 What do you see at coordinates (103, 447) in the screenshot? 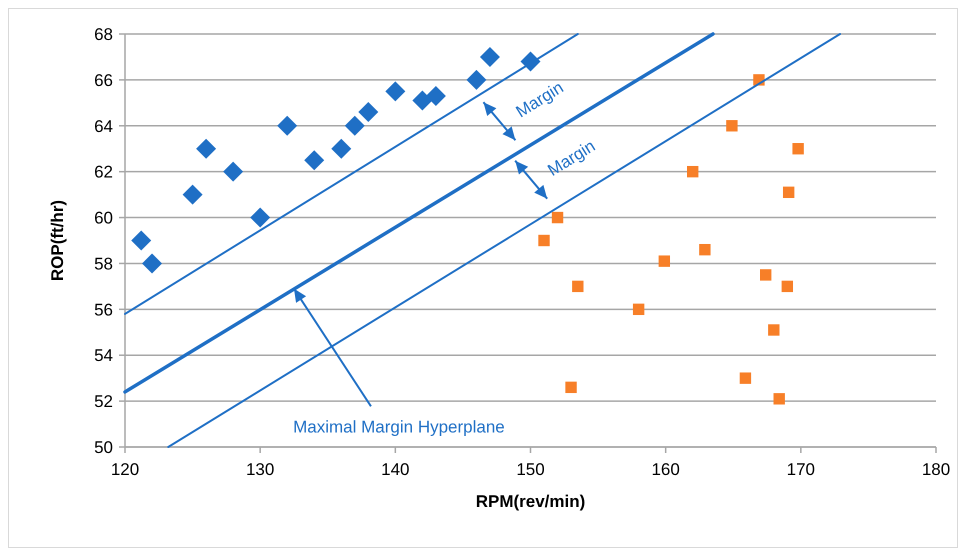
I see `y-tick-label: 50` at bounding box center [103, 447].